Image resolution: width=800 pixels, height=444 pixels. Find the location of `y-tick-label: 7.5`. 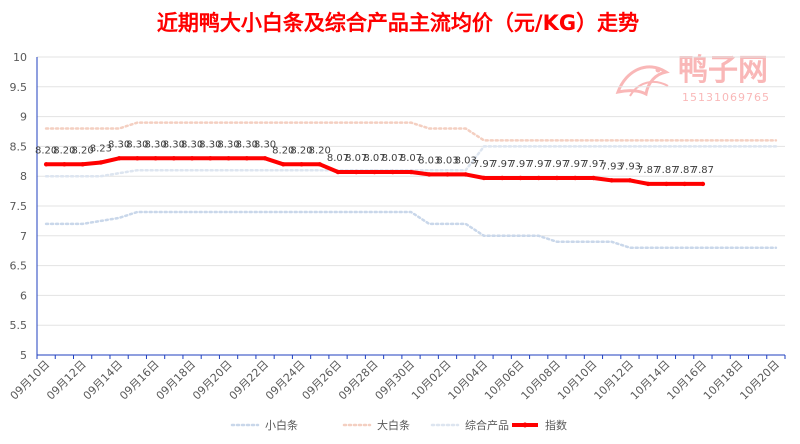

y-tick-label: 7.5 is located at coordinates (19, 206).